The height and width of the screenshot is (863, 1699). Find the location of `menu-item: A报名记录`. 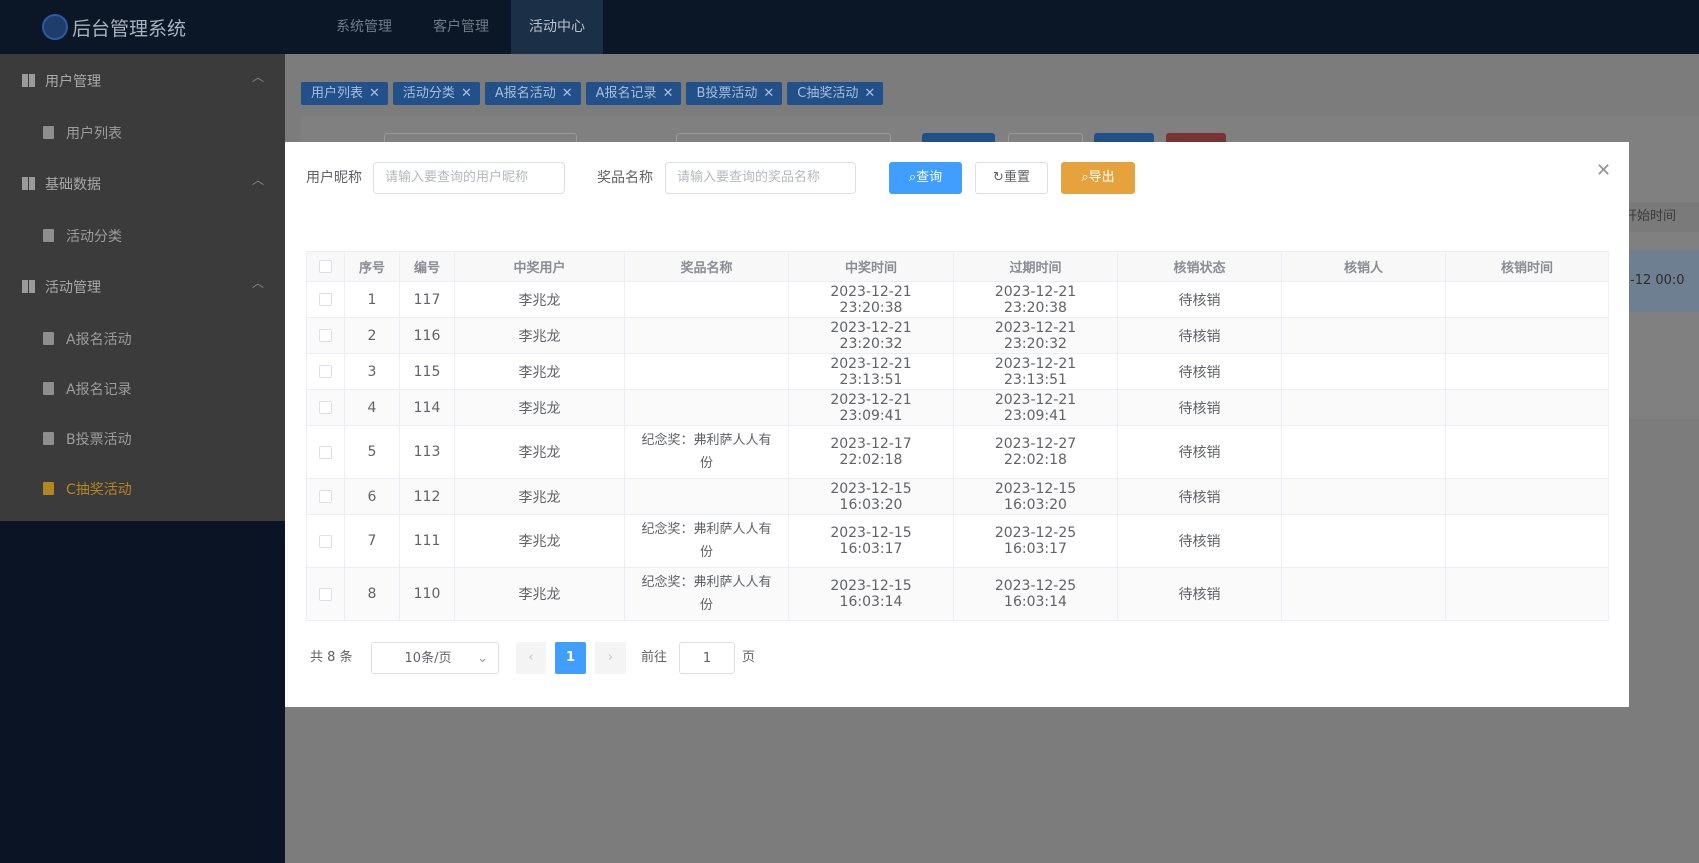

menu-item: A报名记录 is located at coordinates (142, 388).